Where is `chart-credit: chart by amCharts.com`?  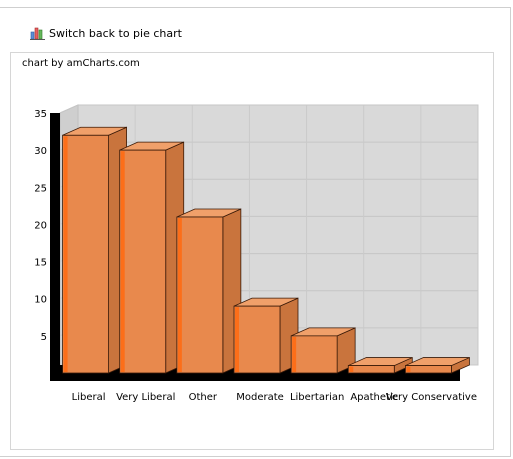
chart-credit: chart by amCharts.com is located at coordinates (81, 63).